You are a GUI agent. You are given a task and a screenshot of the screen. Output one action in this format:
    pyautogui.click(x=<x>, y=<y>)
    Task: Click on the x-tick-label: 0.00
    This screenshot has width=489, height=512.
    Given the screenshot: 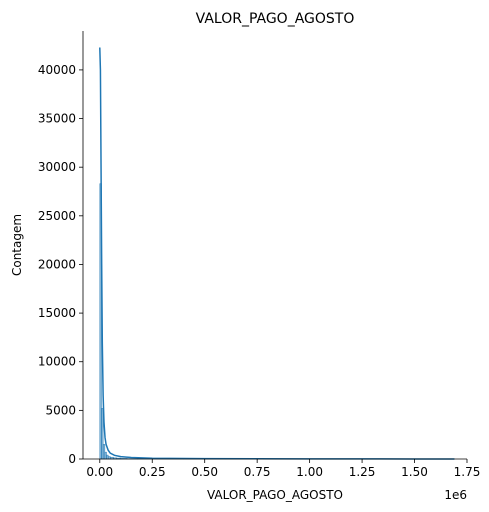 What is the action you would take?
    pyautogui.click(x=99, y=472)
    